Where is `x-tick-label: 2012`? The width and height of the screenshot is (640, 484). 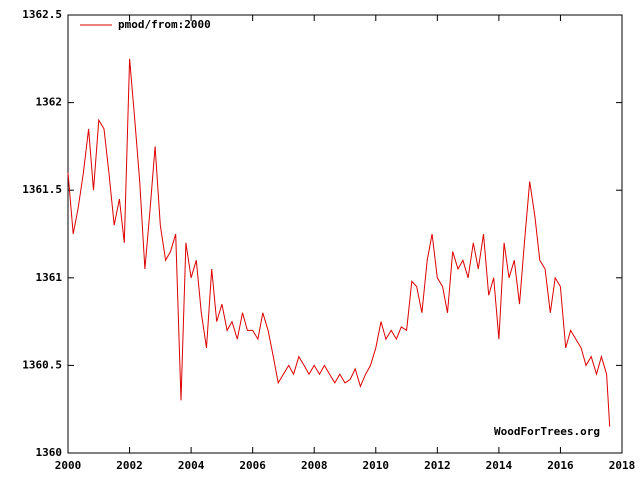
x-tick-label: 2012 is located at coordinates (437, 465).